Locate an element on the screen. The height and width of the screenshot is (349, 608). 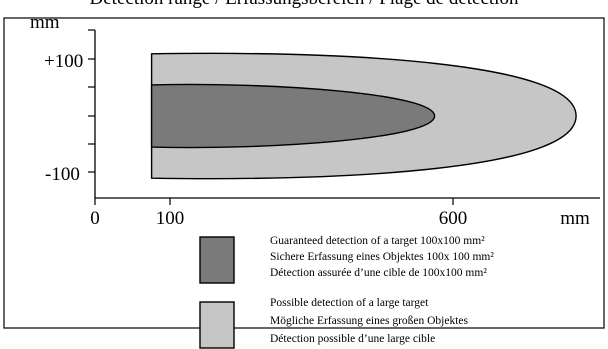
legend-possible-fr: Détection possible d’une large cible is located at coordinates (352, 339).